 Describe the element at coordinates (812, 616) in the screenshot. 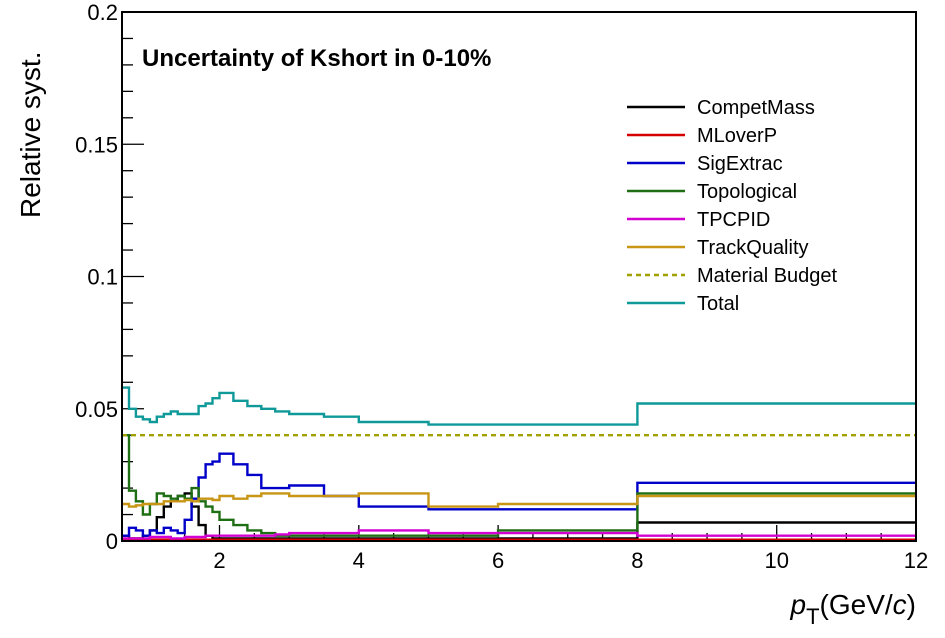

I see `x-axis-subscript: T` at that location.